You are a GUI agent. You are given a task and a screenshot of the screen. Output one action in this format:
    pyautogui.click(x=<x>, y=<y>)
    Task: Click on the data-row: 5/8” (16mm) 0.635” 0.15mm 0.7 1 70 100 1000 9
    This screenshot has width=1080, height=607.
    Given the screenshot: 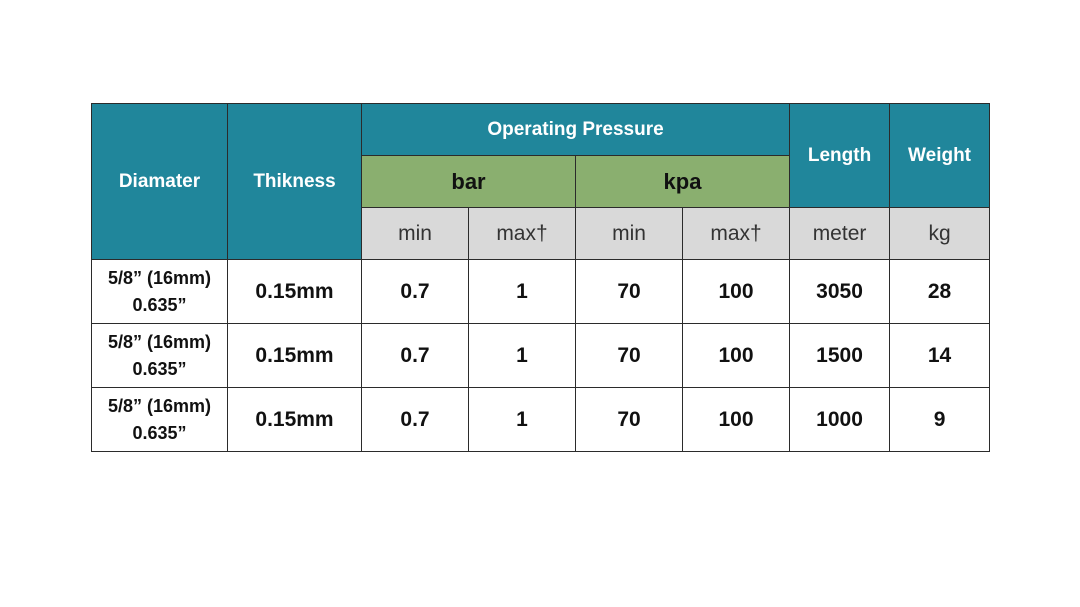 What is the action you would take?
    pyautogui.click(x=541, y=419)
    